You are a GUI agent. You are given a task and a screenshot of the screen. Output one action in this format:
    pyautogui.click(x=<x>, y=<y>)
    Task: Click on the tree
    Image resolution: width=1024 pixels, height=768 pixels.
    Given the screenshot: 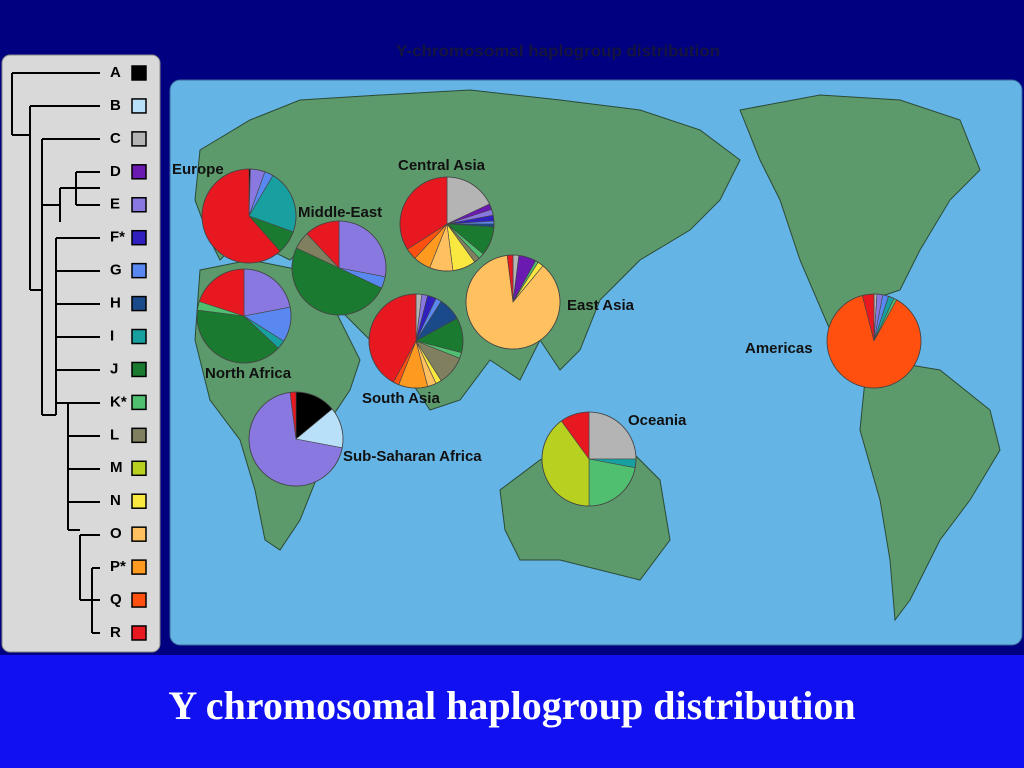 What is the action you would take?
    pyautogui.click(x=55, y=353)
    